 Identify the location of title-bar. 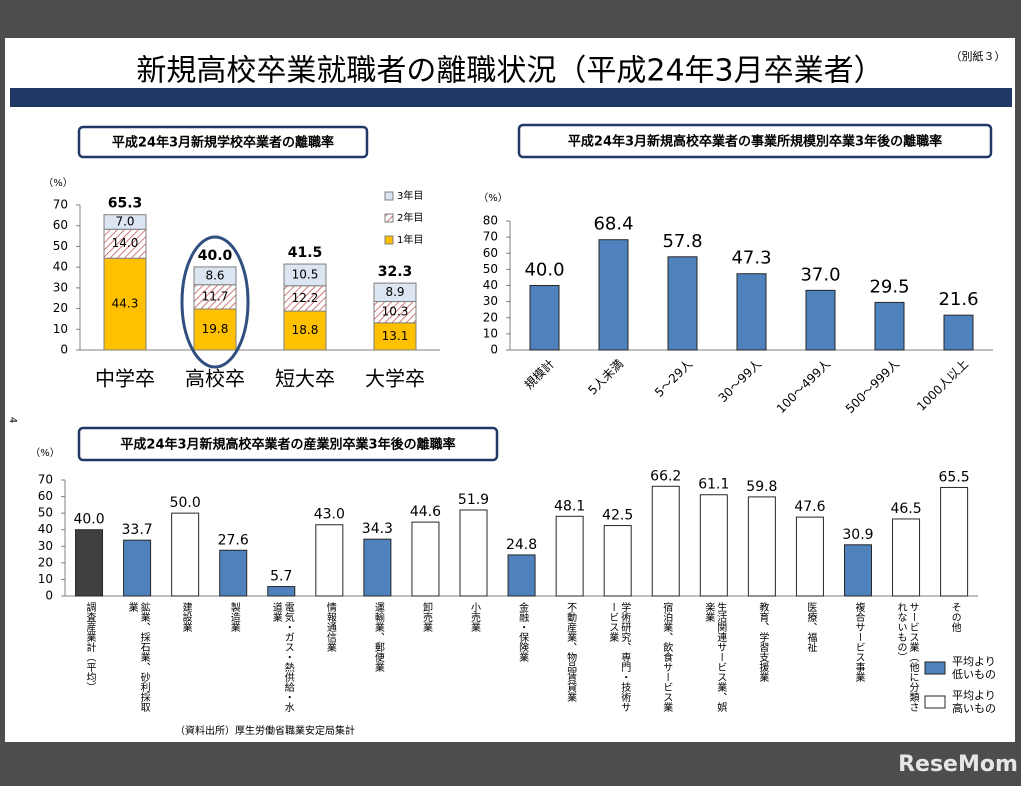
(511, 97).